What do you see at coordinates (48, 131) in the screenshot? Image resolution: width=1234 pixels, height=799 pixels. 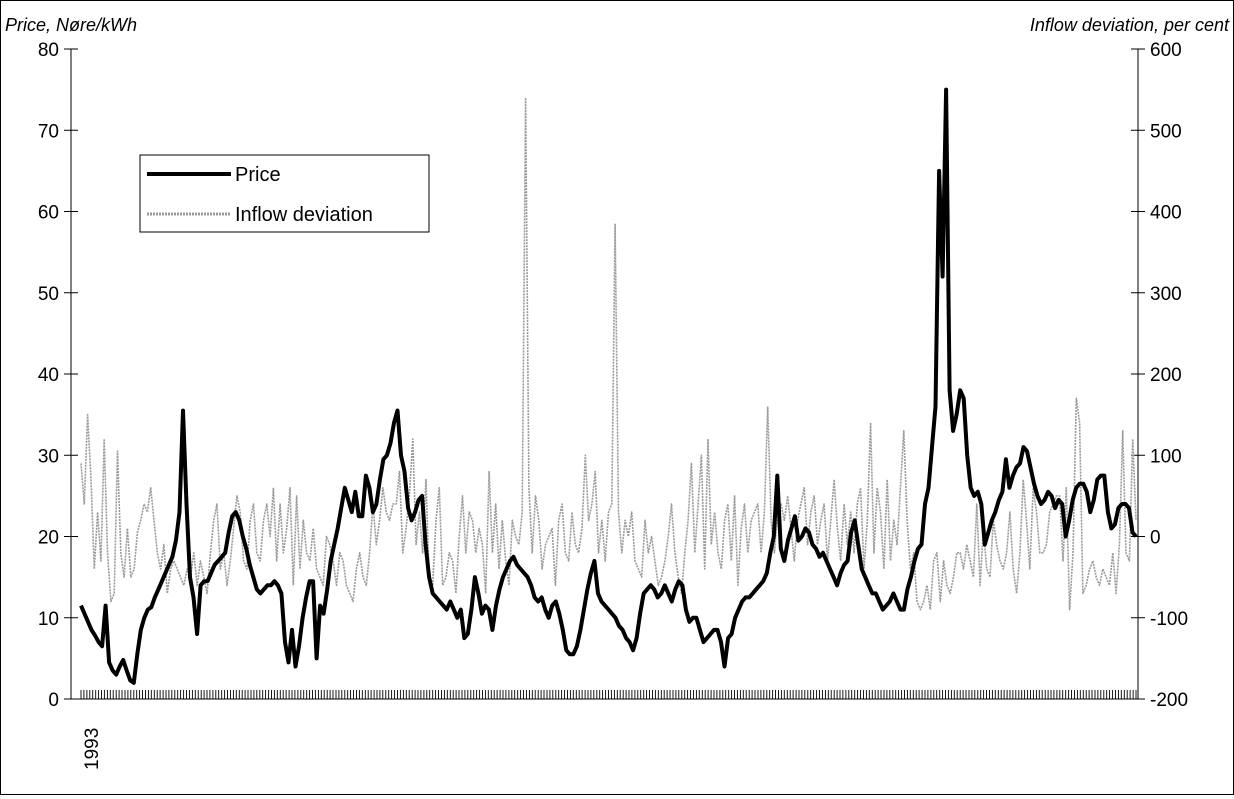 I see `left-tick-label: 70` at bounding box center [48, 131].